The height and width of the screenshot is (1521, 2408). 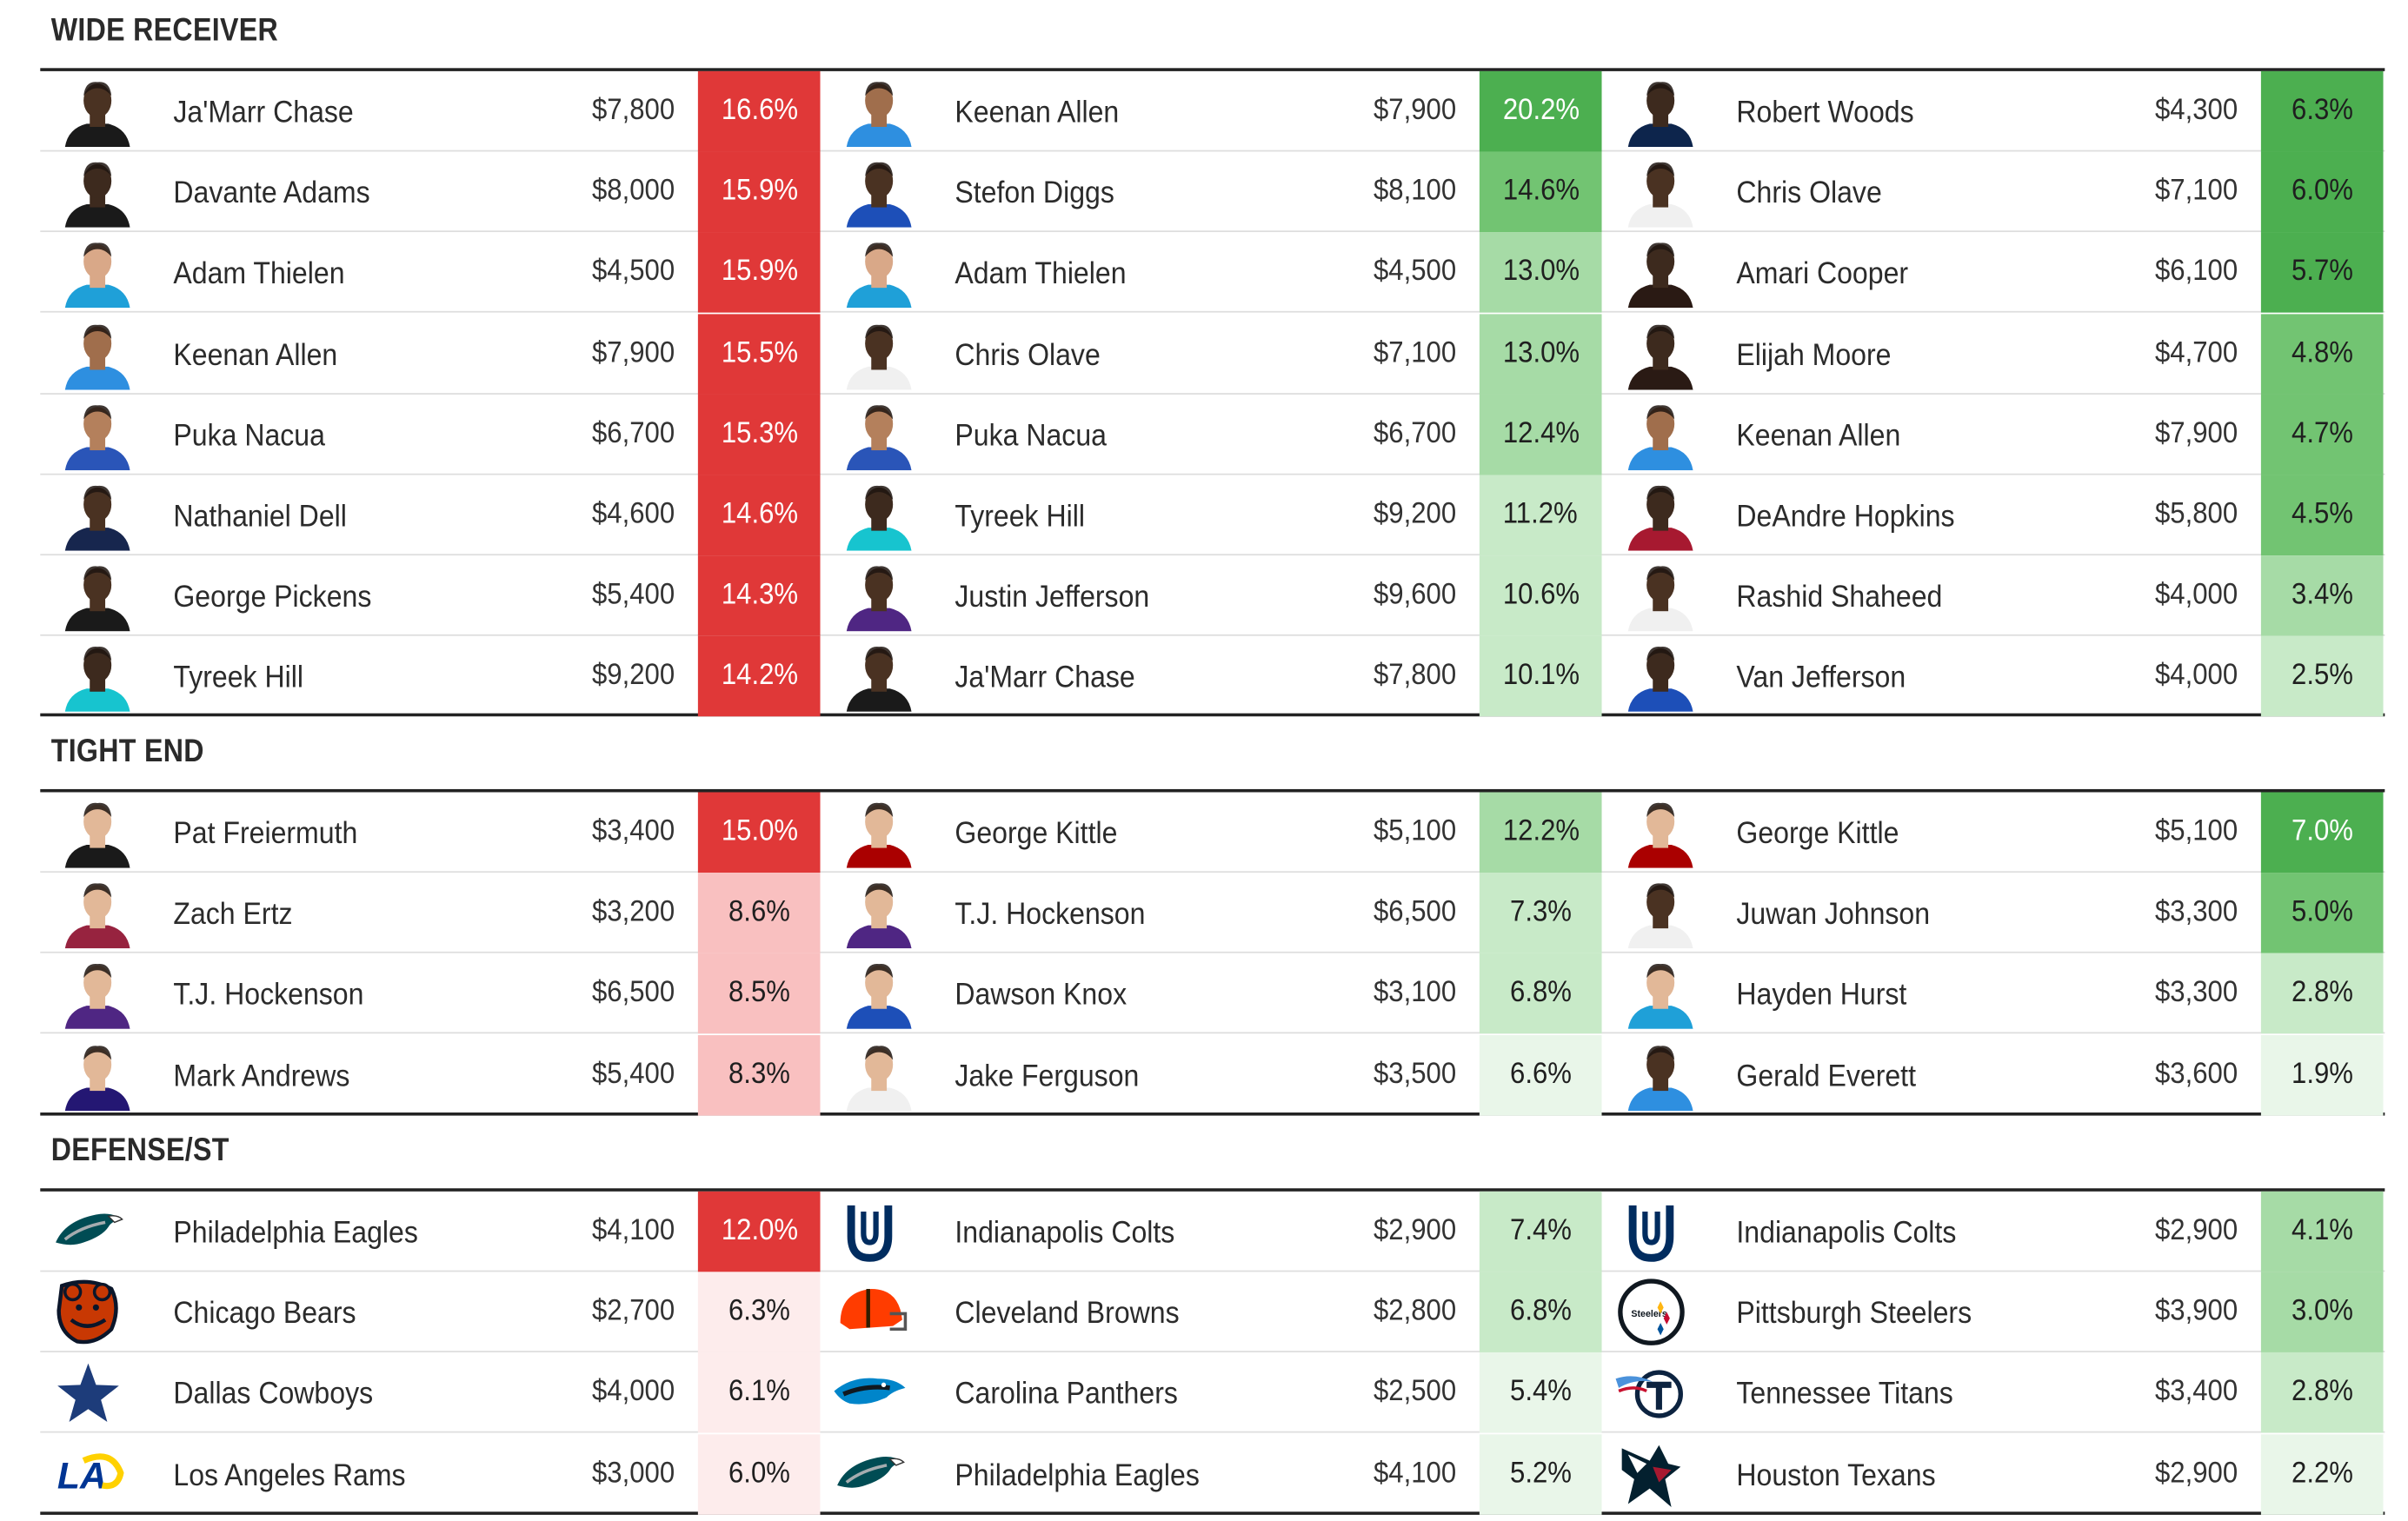 I want to click on player-cell-chris-olave: Chris Olave $7,100 13.0%, so click(x=1212, y=354).